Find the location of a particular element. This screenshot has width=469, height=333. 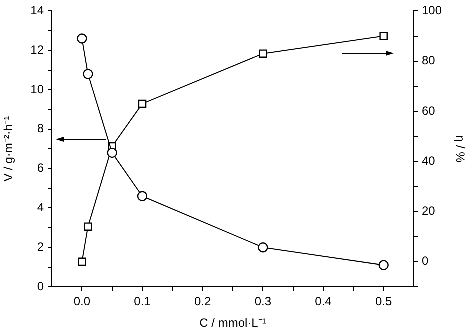

y-tick-label: 4 is located at coordinates (40, 207).